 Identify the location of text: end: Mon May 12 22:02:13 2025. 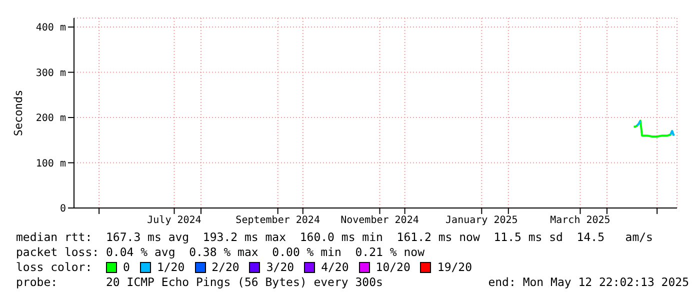
(588, 282).